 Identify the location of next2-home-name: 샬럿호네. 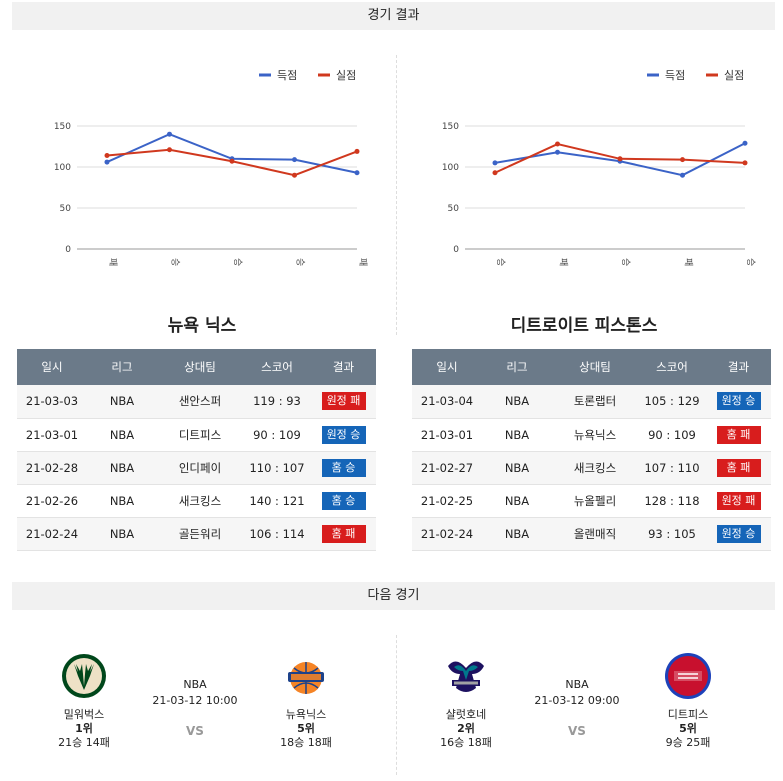
(466, 714).